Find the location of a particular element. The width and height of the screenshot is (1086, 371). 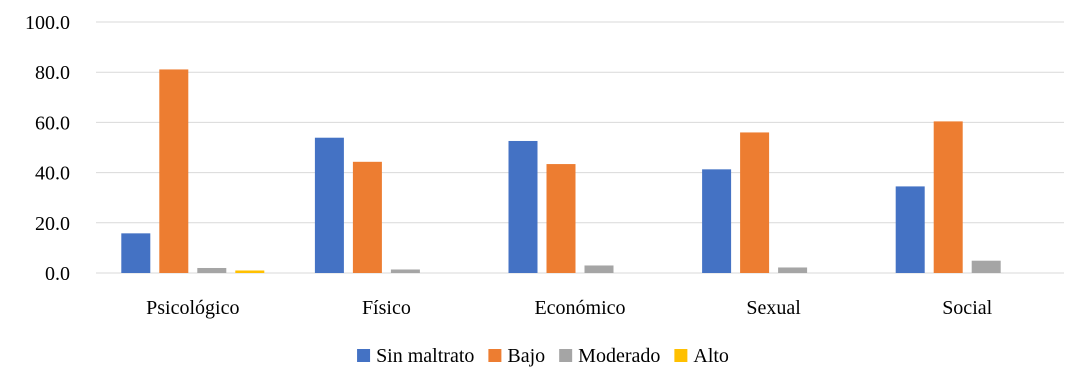

x-axis-category-labels: Psicológico Físico Económico Sexual Social is located at coordinates (569, 308).